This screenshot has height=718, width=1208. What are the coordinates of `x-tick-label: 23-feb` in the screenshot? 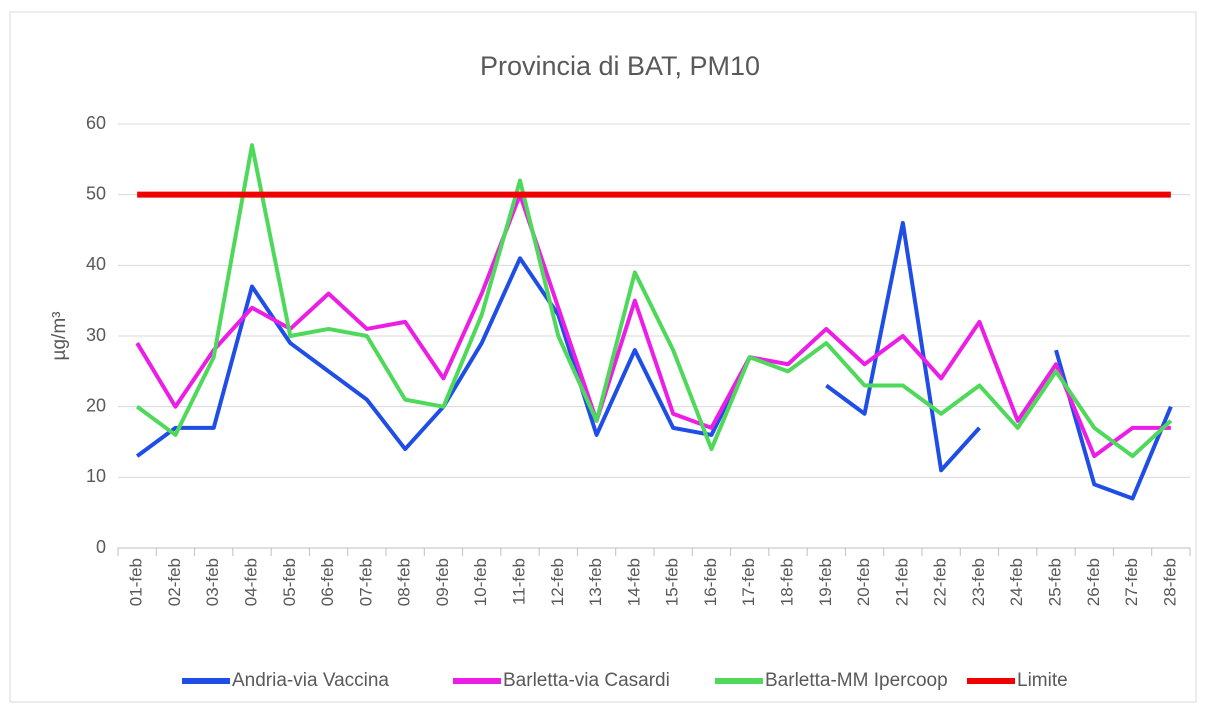 It's located at (978, 582).